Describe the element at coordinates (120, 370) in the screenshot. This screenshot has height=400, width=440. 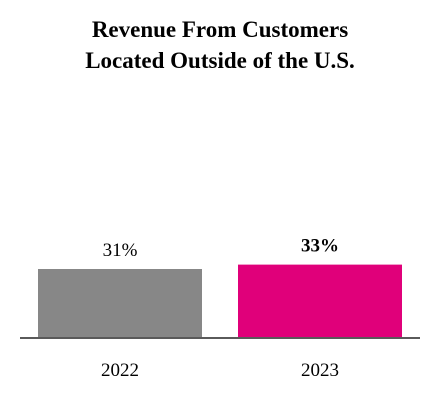
I see `x-tick-label-2022: 2022` at that location.